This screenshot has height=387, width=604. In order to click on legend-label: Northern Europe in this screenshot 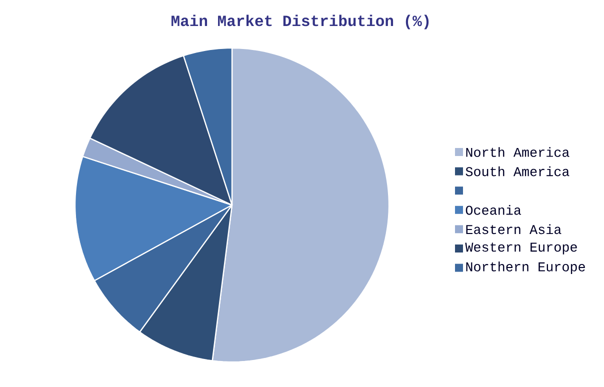, I will do `click(525, 268)`.